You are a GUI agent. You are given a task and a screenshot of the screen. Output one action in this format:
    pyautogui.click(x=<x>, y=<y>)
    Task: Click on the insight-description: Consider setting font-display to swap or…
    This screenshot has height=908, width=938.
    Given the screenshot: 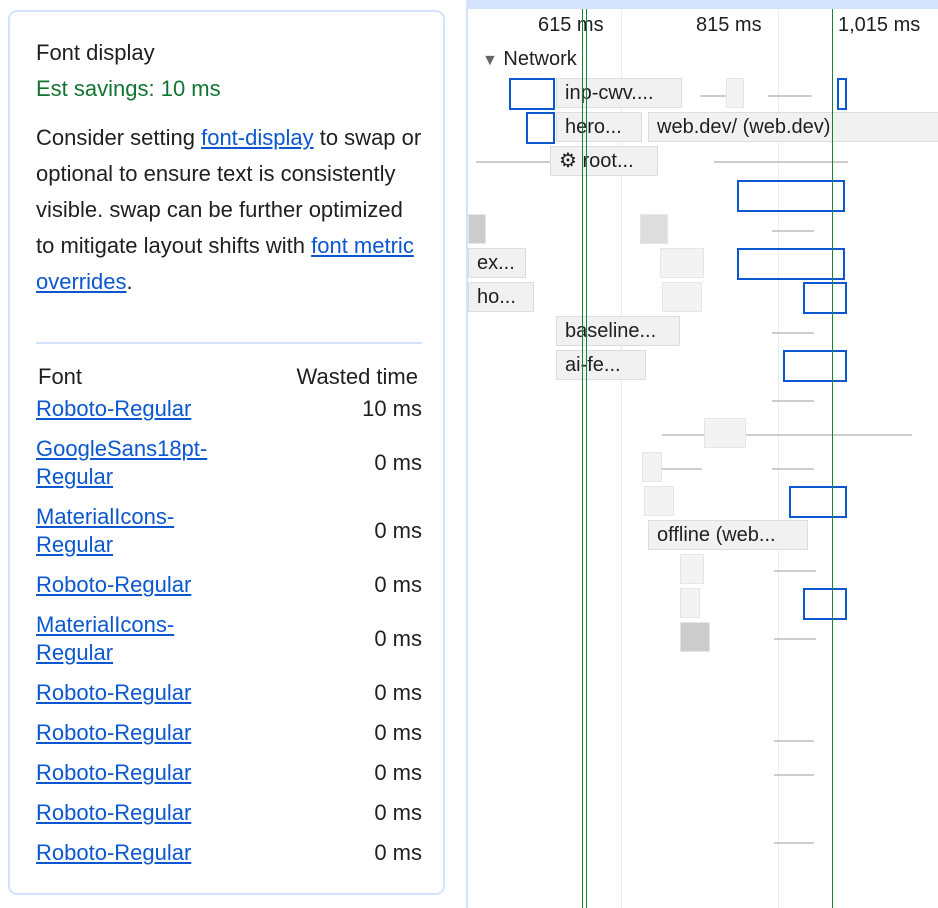 What is the action you would take?
    pyautogui.click(x=231, y=210)
    